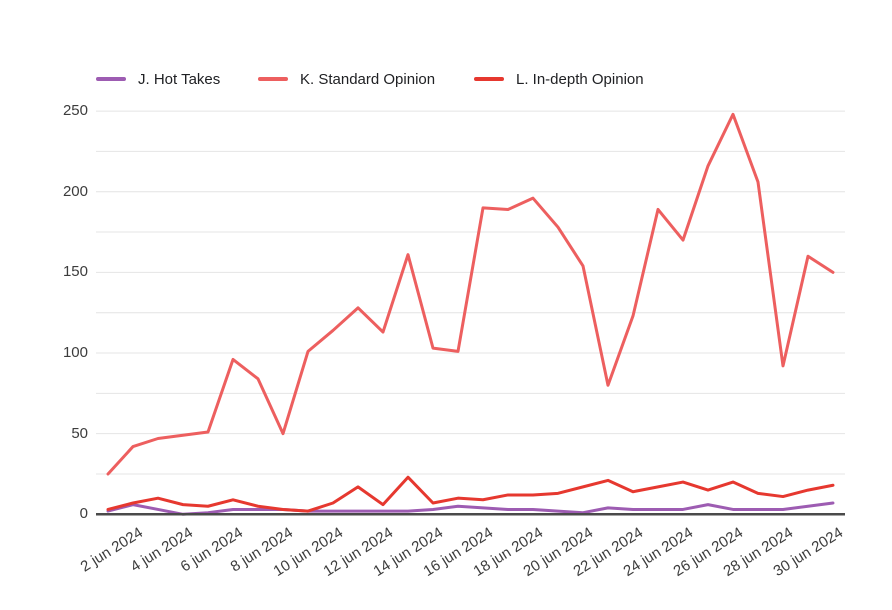 The width and height of the screenshot is (892, 610). Describe the element at coordinates (75, 111) in the screenshot. I see `y-tick-label: 250` at that location.